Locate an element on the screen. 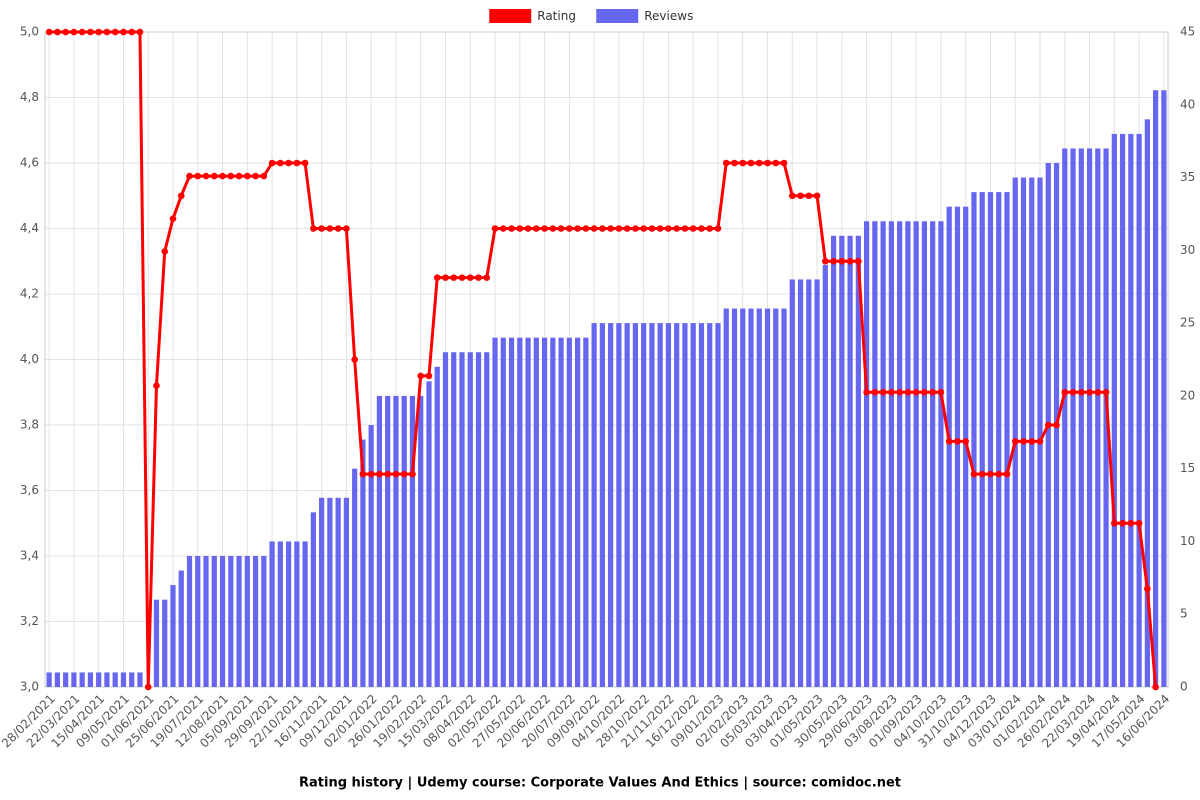 Image resolution: width=1200 pixels, height=800 pixels. legend-swatch is located at coordinates (617, 16).